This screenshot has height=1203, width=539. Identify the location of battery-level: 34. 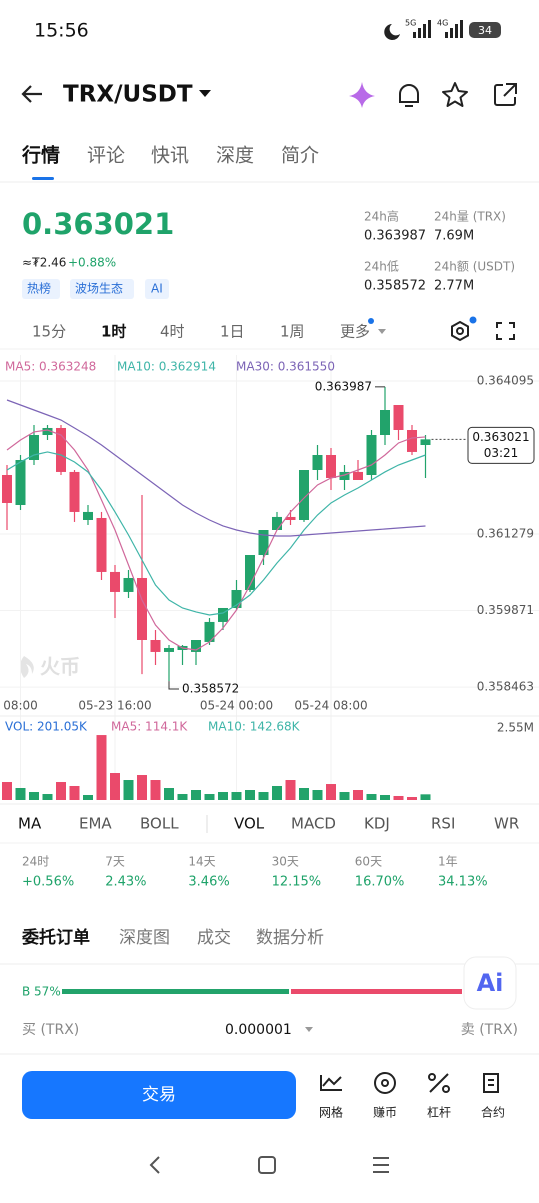
(485, 30).